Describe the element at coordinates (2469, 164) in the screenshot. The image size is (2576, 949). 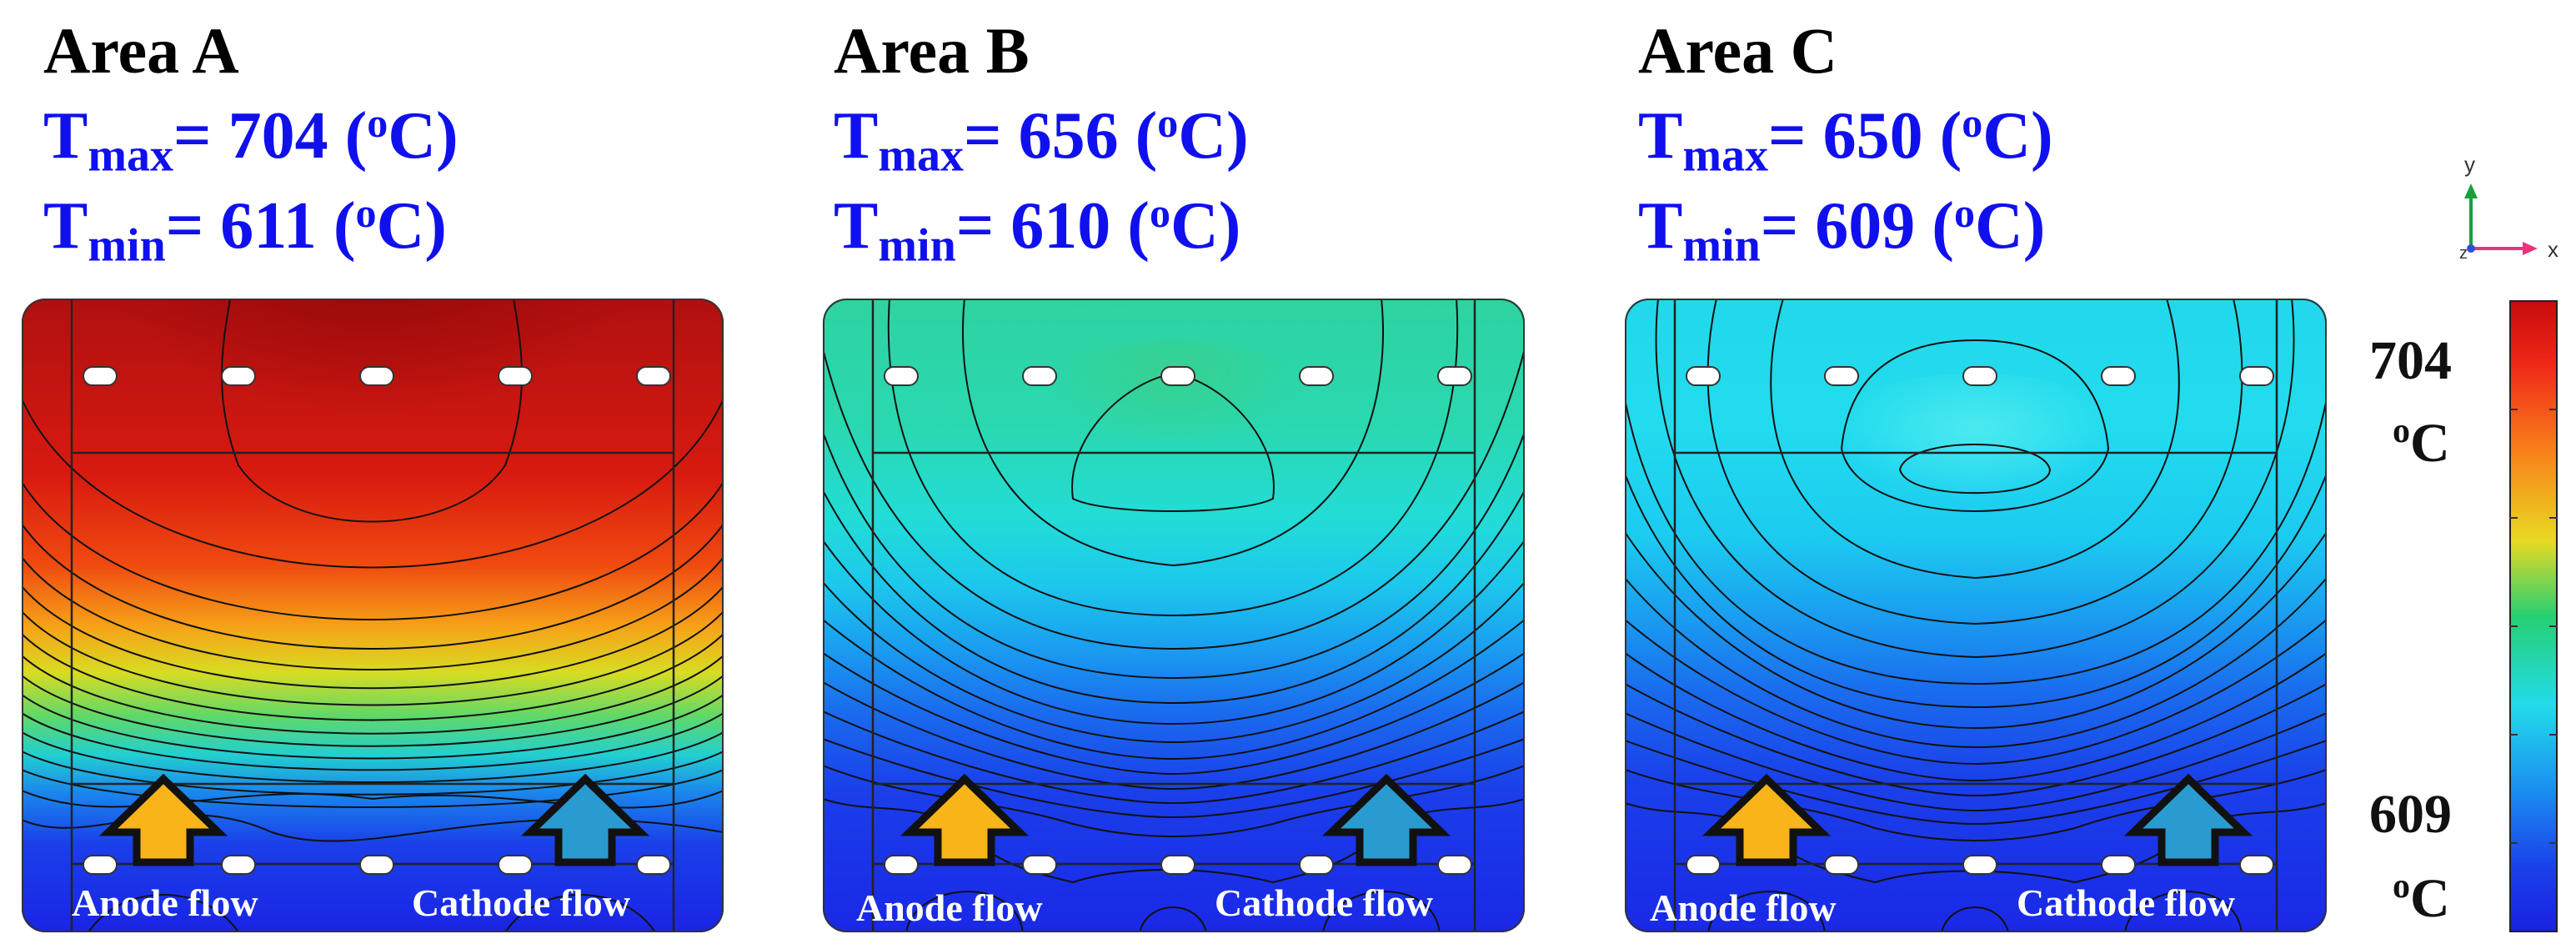
I see `axis-y-label: y` at that location.